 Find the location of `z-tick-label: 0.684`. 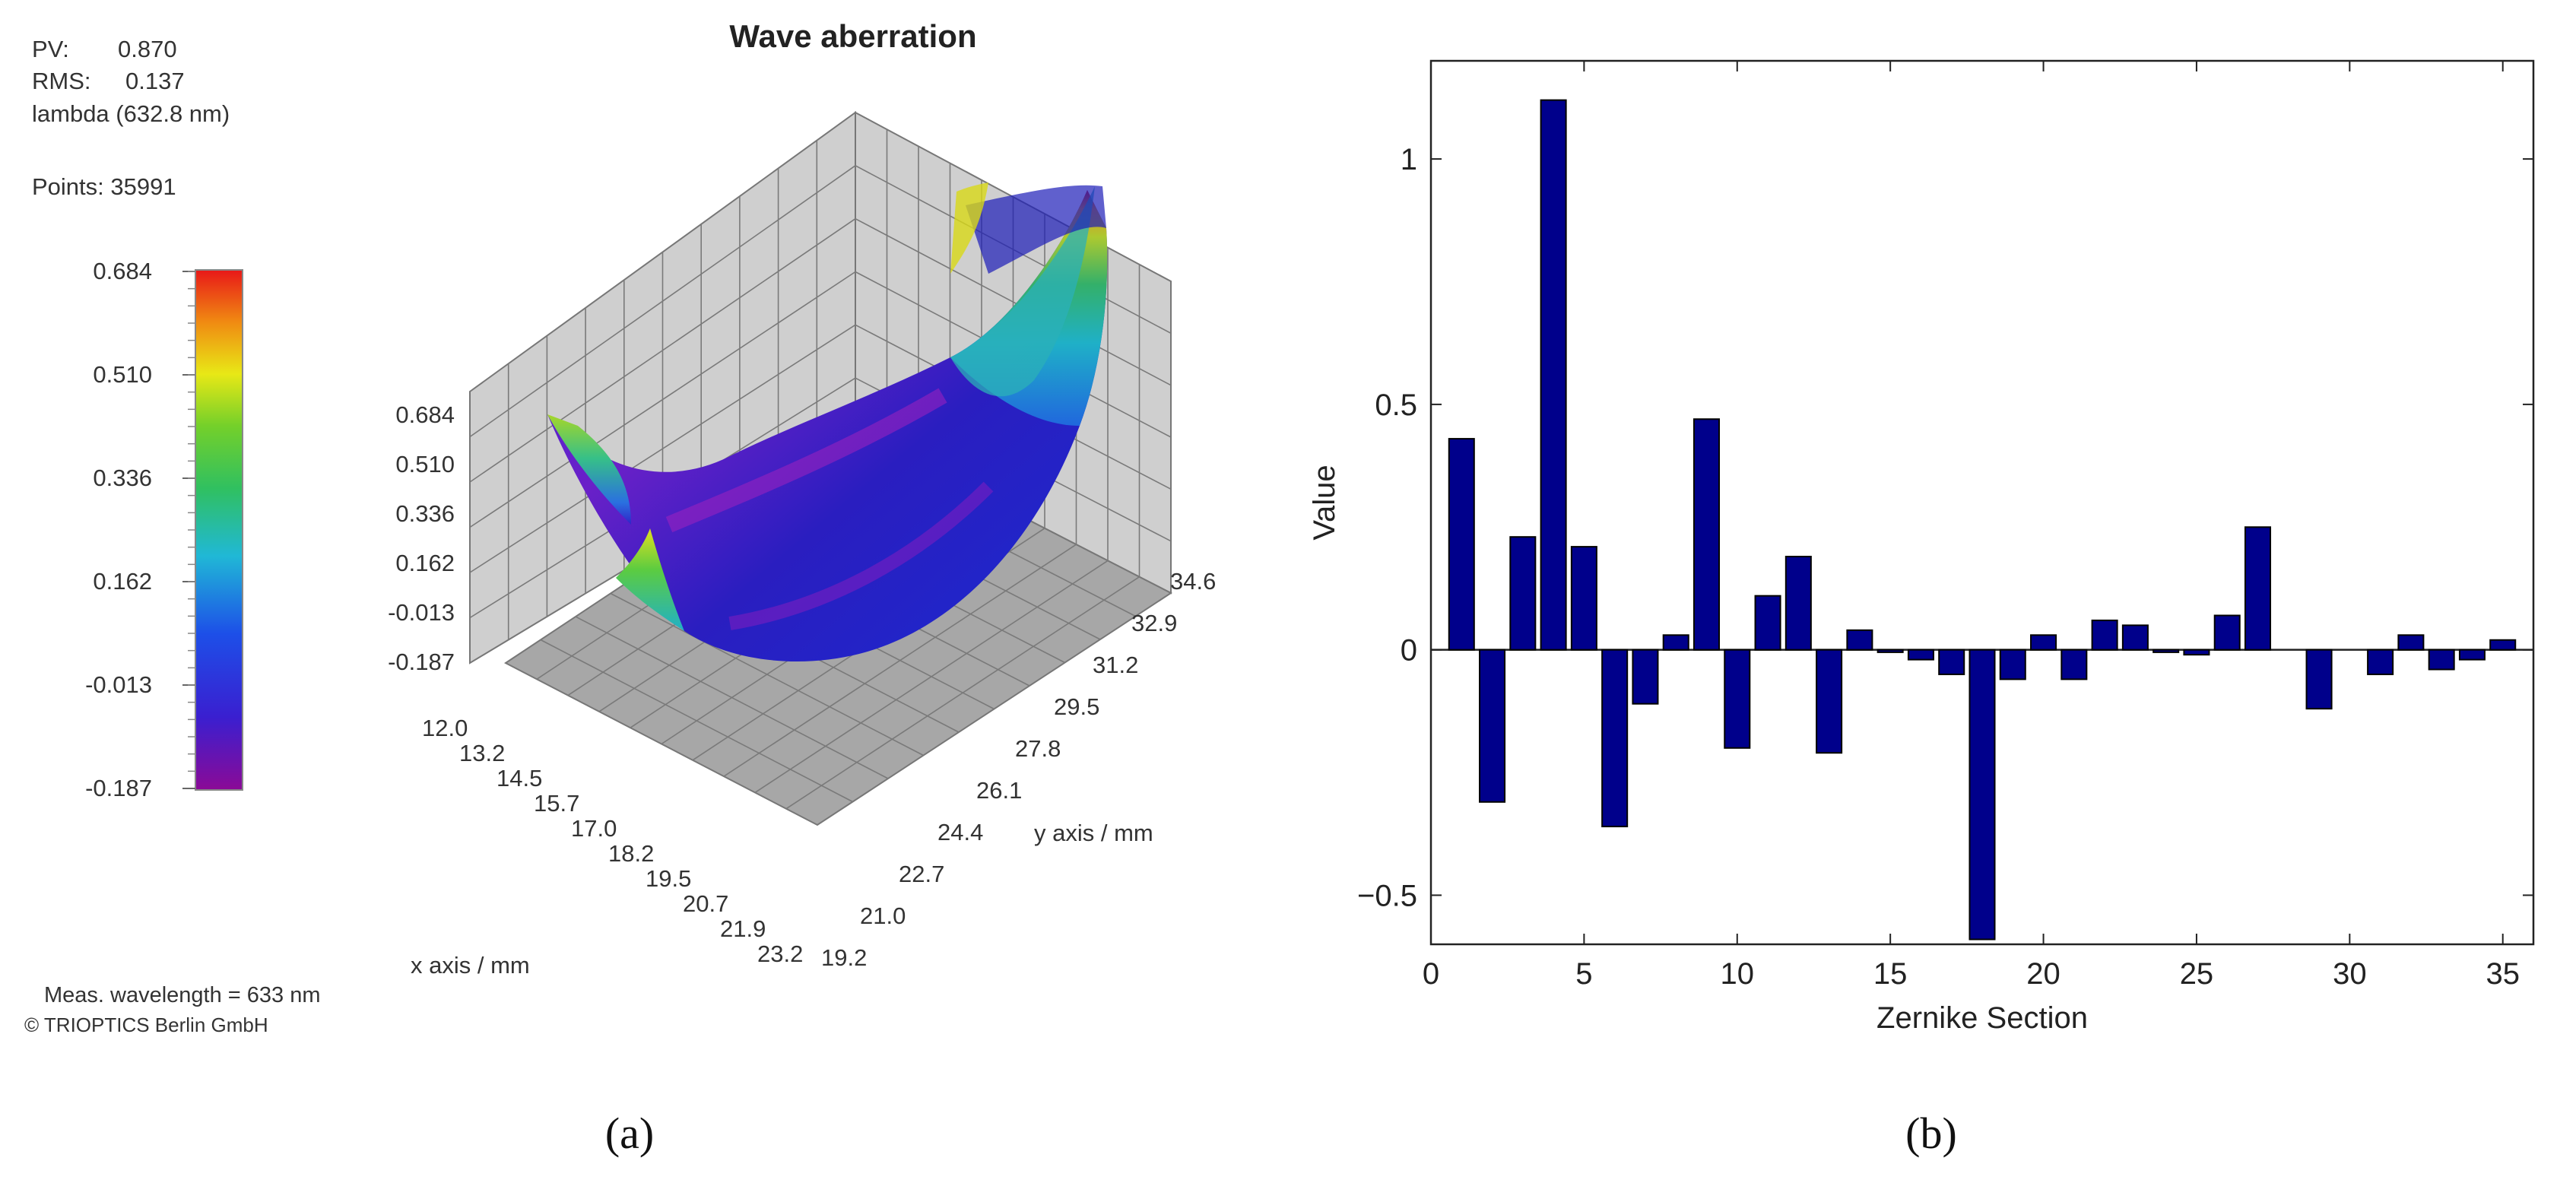

z-tick-label: 0.684 is located at coordinates (425, 414).